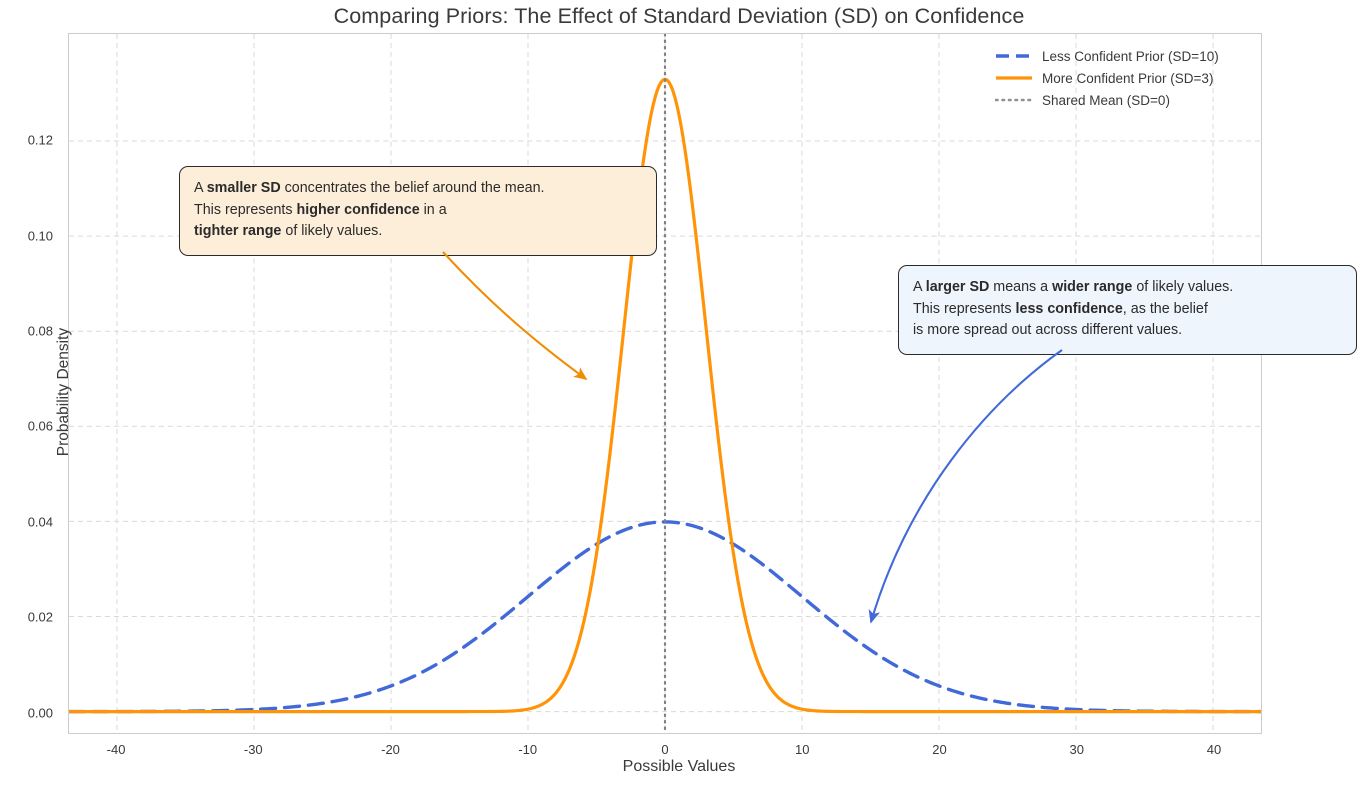  What do you see at coordinates (243, 188) in the screenshot?
I see `annotation-emphasis: smaller SD` at bounding box center [243, 188].